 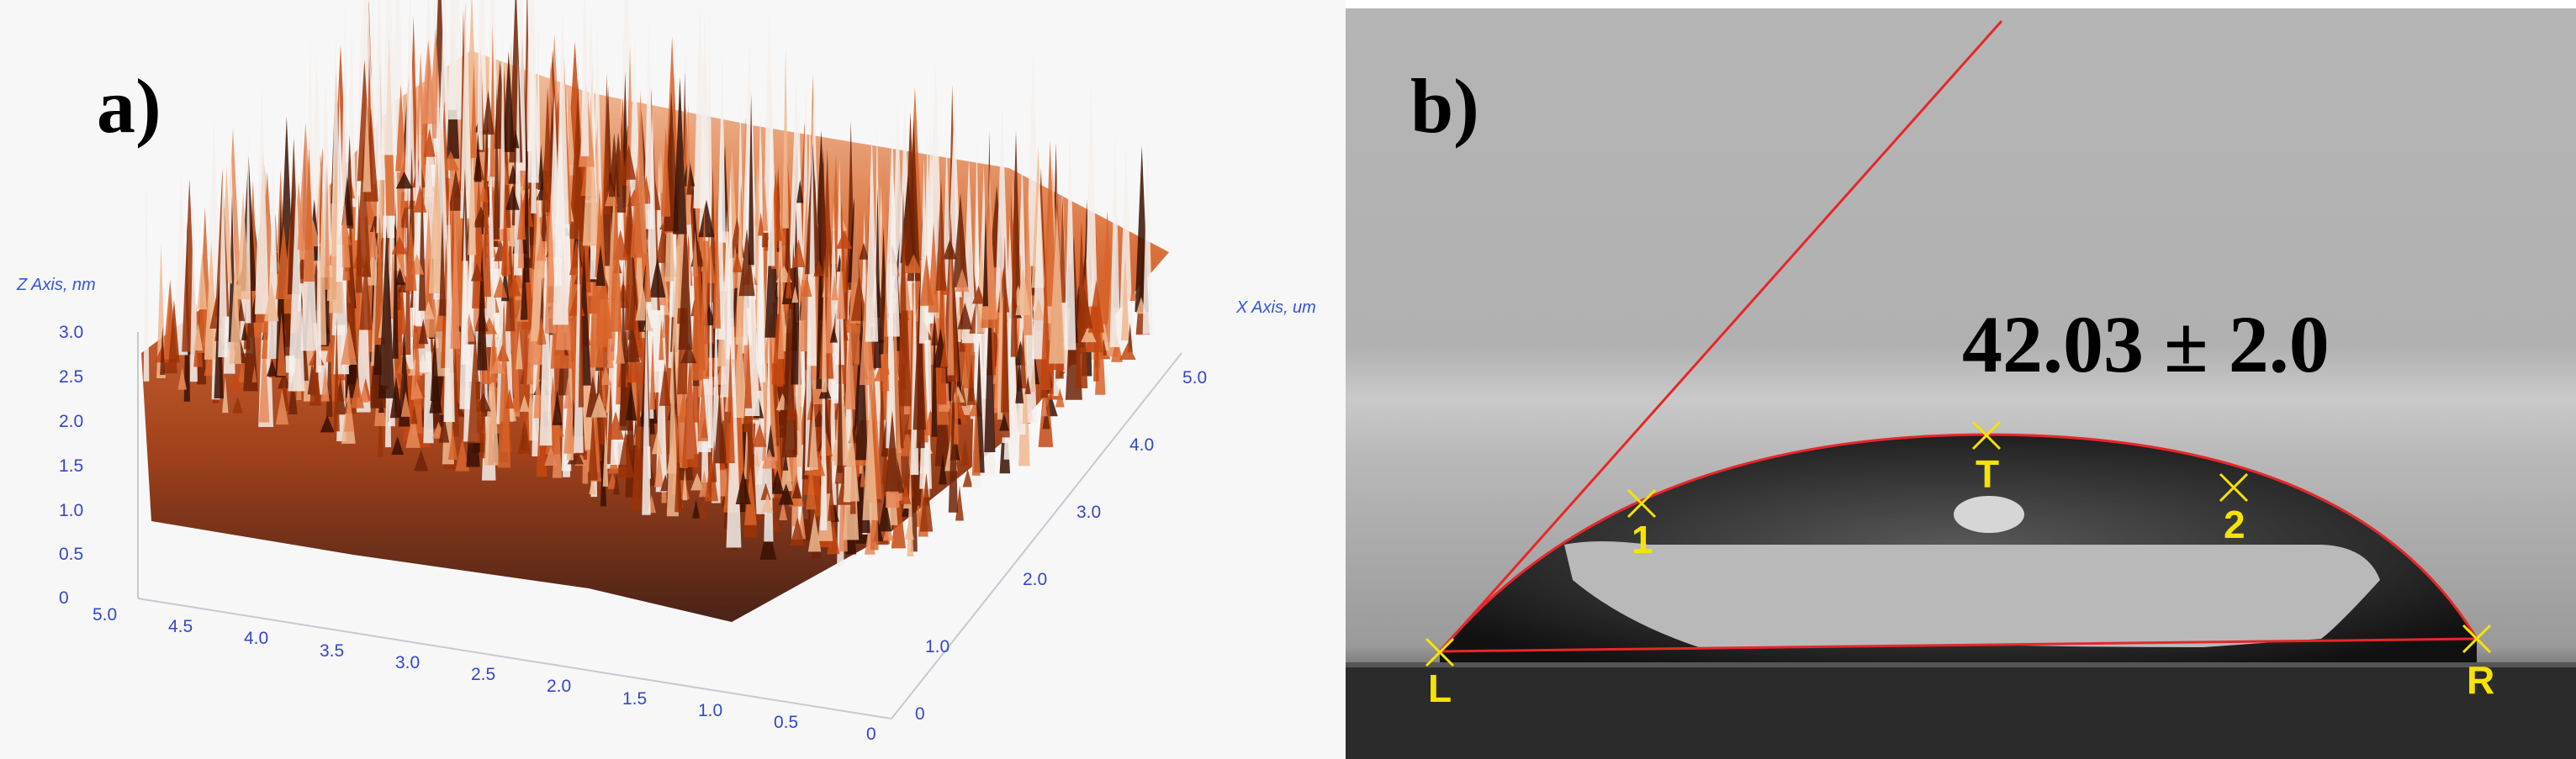 I want to click on z-axis-ticks: 3.0 2.5 2.0 1.5 1.0 0.5 0, so click(x=71, y=465).